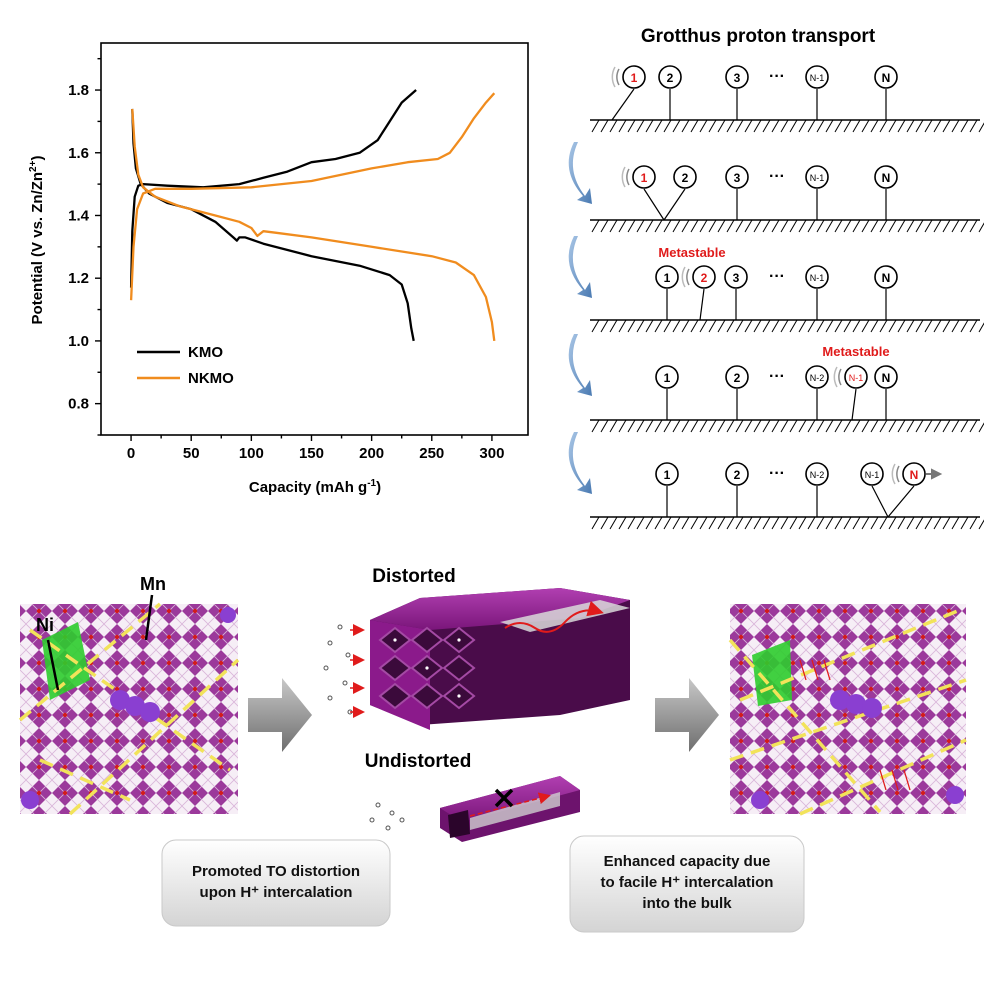 This screenshot has height=984, width=984. Describe the element at coordinates (78, 278) in the screenshot. I see `y-tick-label: 1.2` at that location.